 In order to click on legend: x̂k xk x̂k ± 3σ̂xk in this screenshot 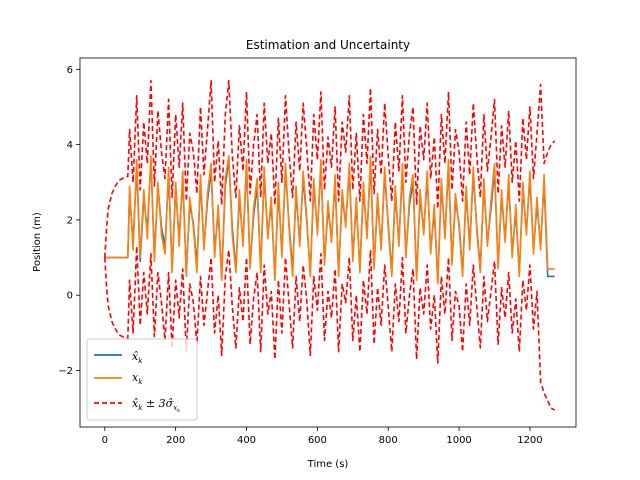, I will do `click(142, 379)`.